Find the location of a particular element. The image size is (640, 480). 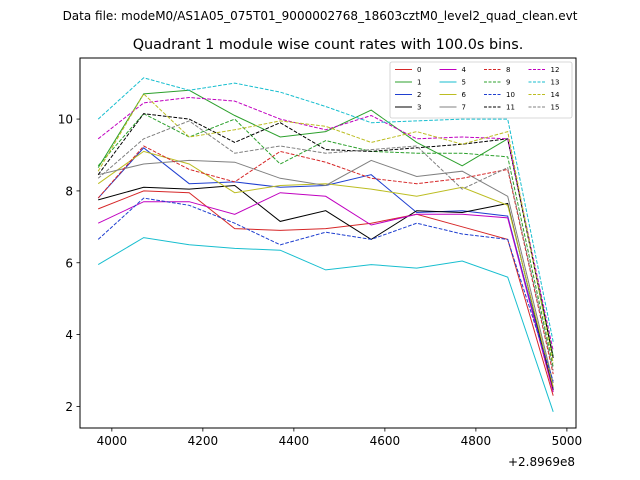

legend-label-8: 8 is located at coordinates (508, 70).